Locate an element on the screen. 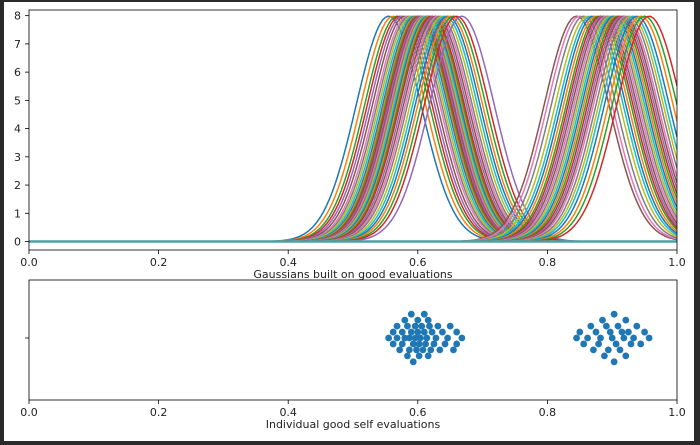  y-tick-label: 8 is located at coordinates (17, 16).